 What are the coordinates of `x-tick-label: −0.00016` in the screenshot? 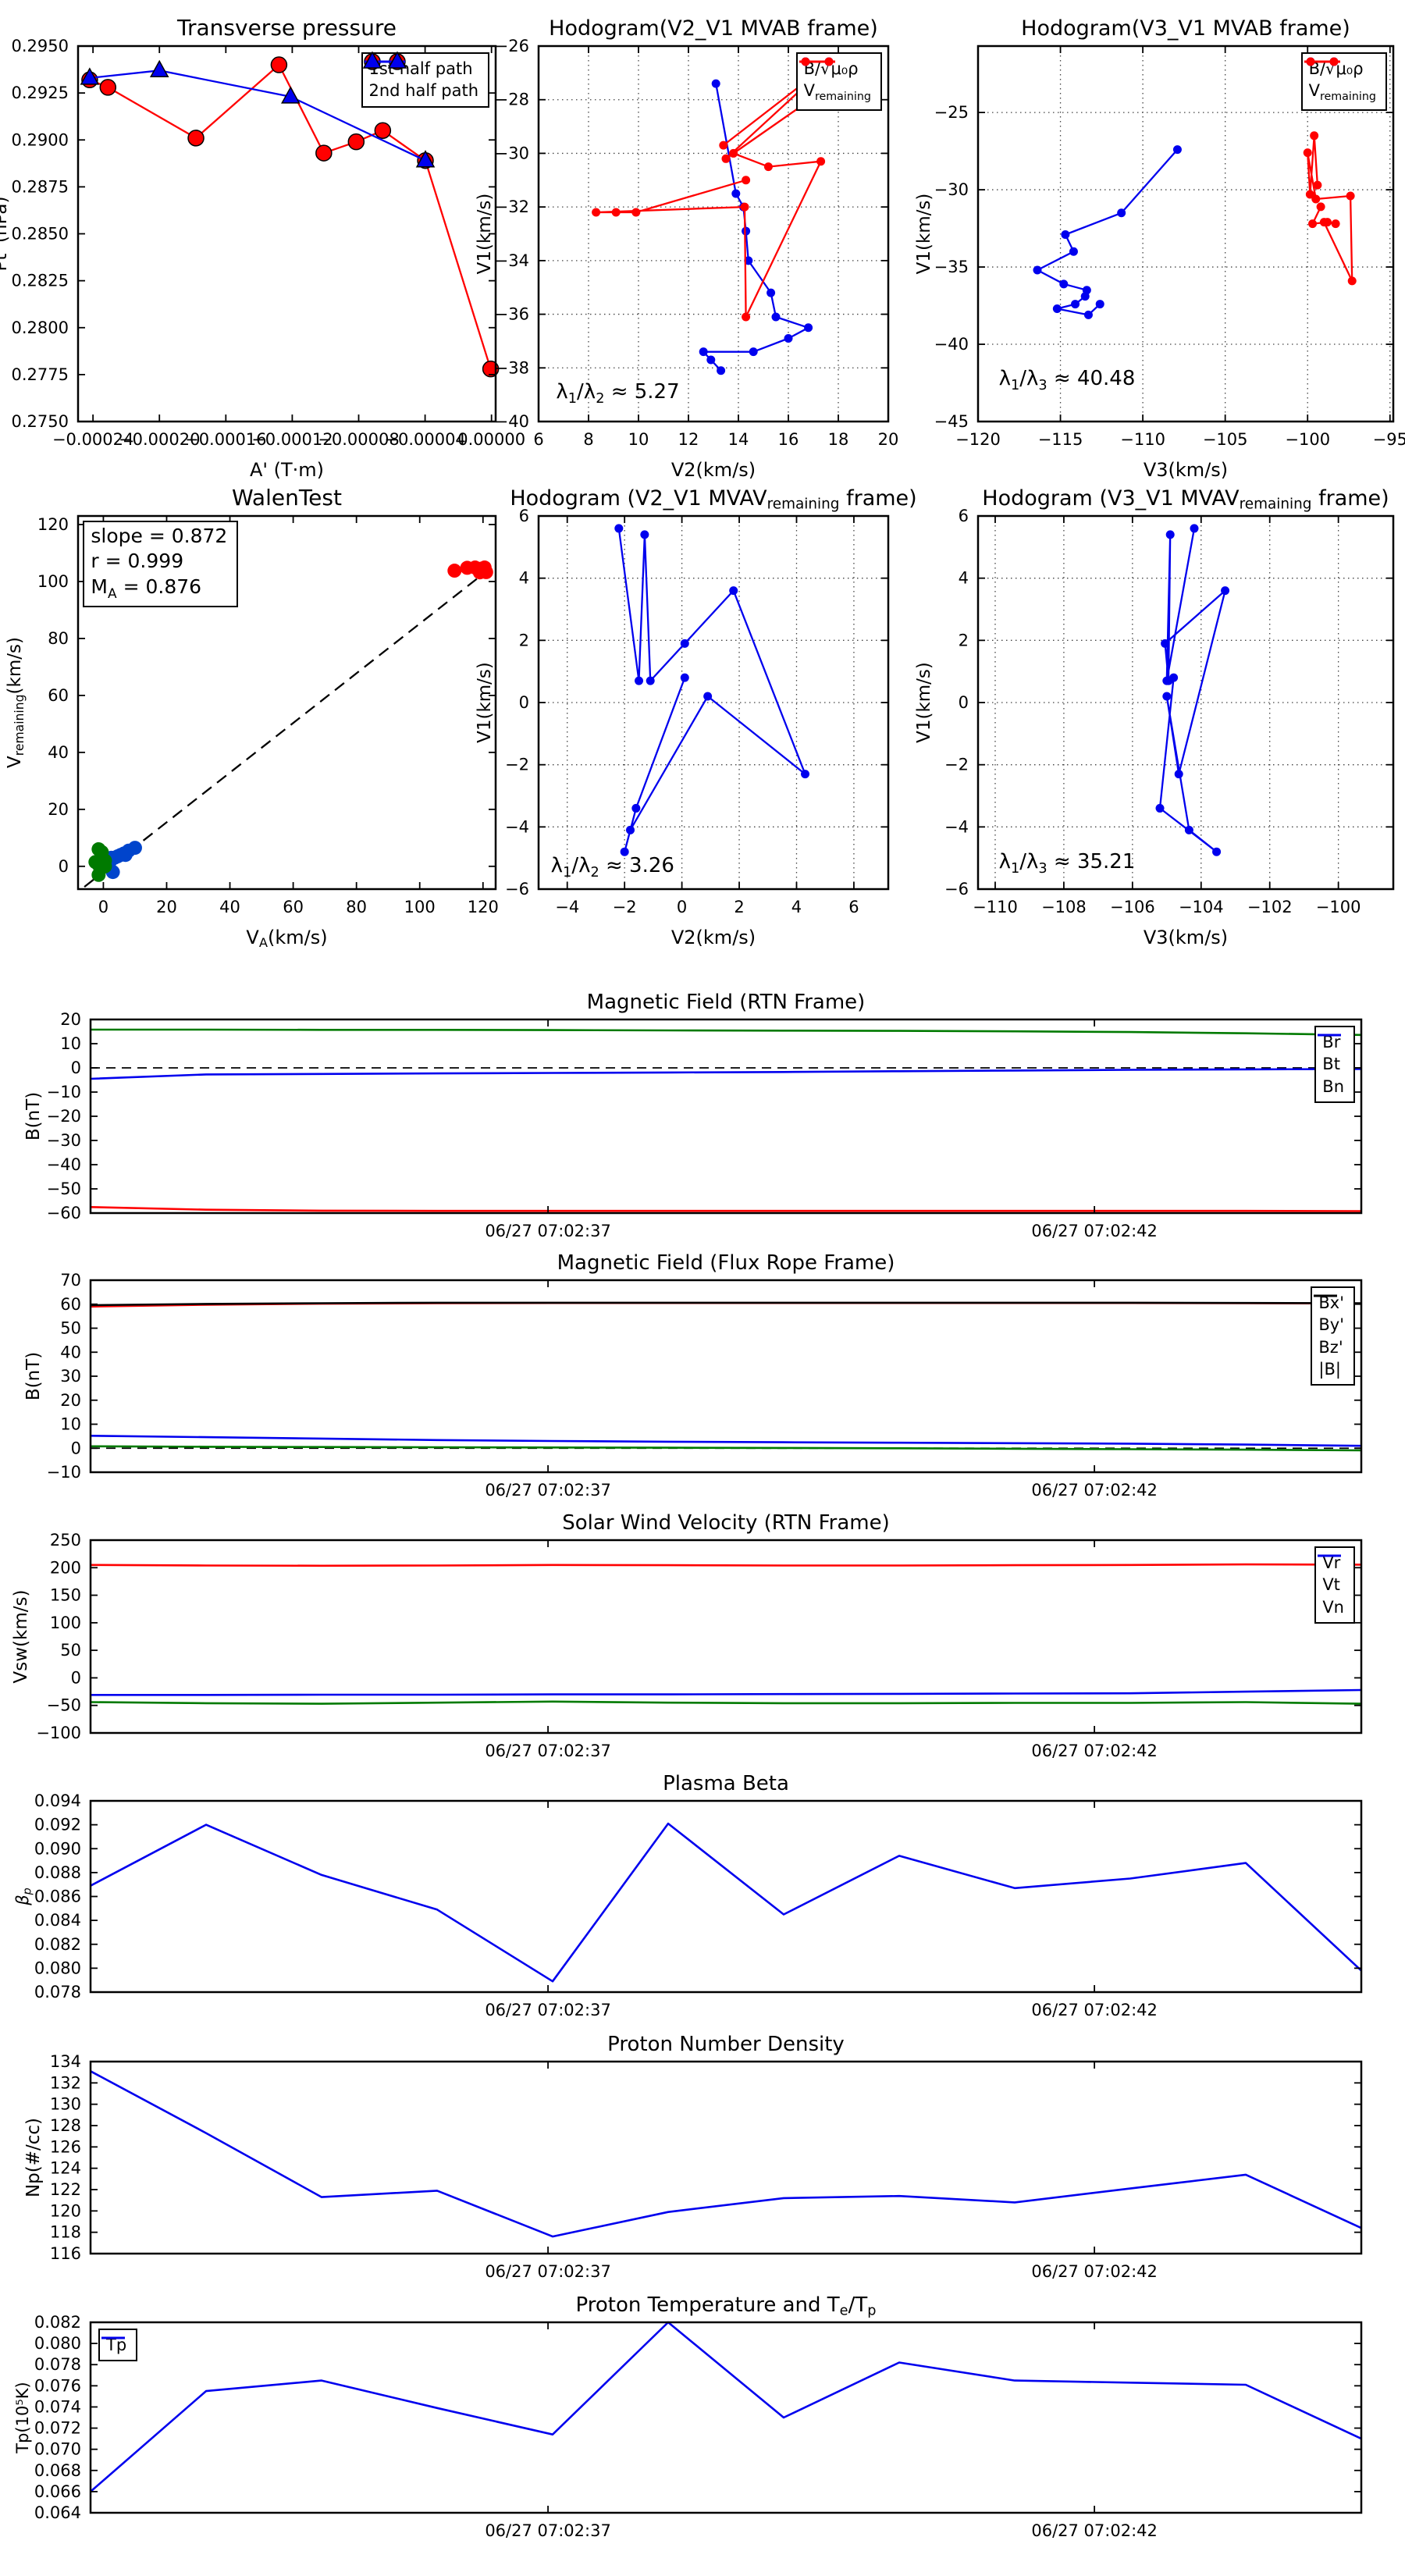 It's located at (225, 439).